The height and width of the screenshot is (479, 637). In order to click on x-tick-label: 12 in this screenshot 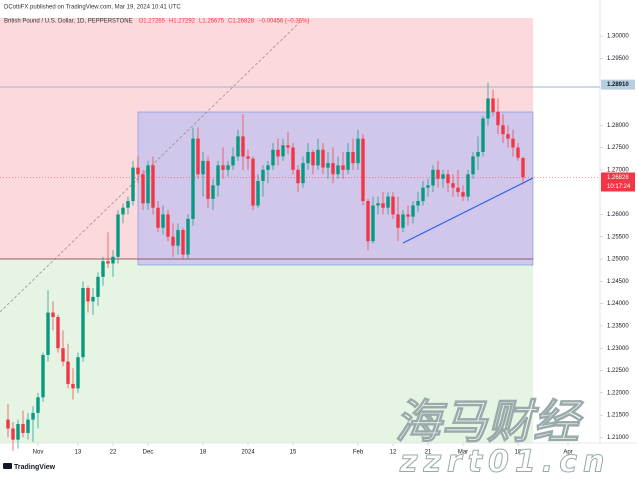, I will do `click(393, 453)`.